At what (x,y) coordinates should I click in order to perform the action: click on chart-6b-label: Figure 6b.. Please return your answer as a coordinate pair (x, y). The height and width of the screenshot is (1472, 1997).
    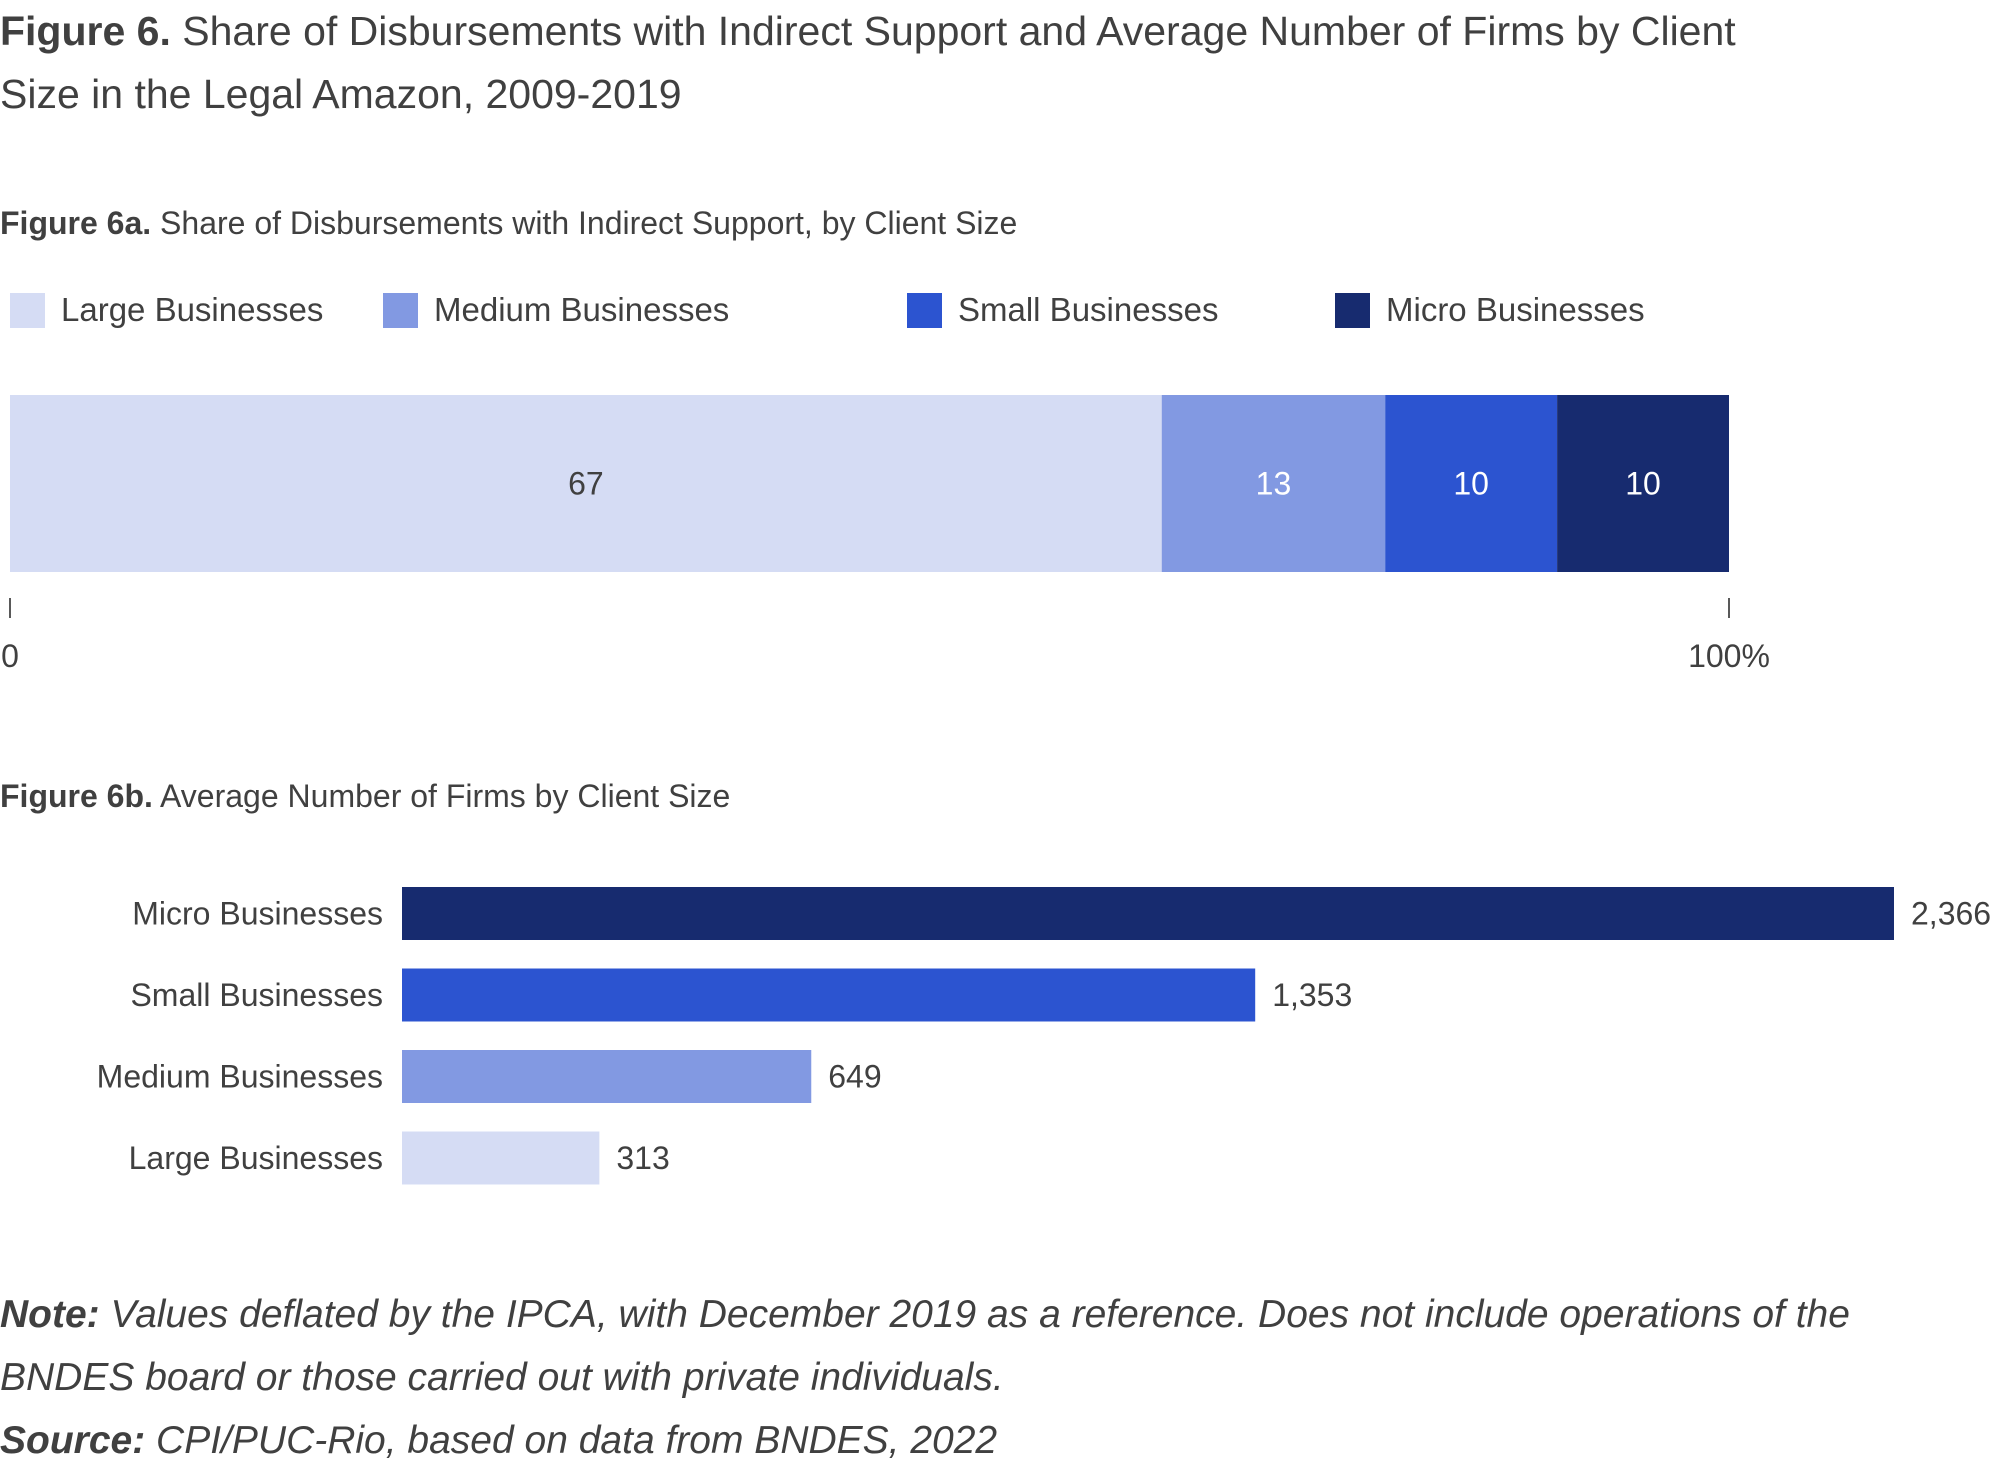
    Looking at the image, I should click on (76, 796).